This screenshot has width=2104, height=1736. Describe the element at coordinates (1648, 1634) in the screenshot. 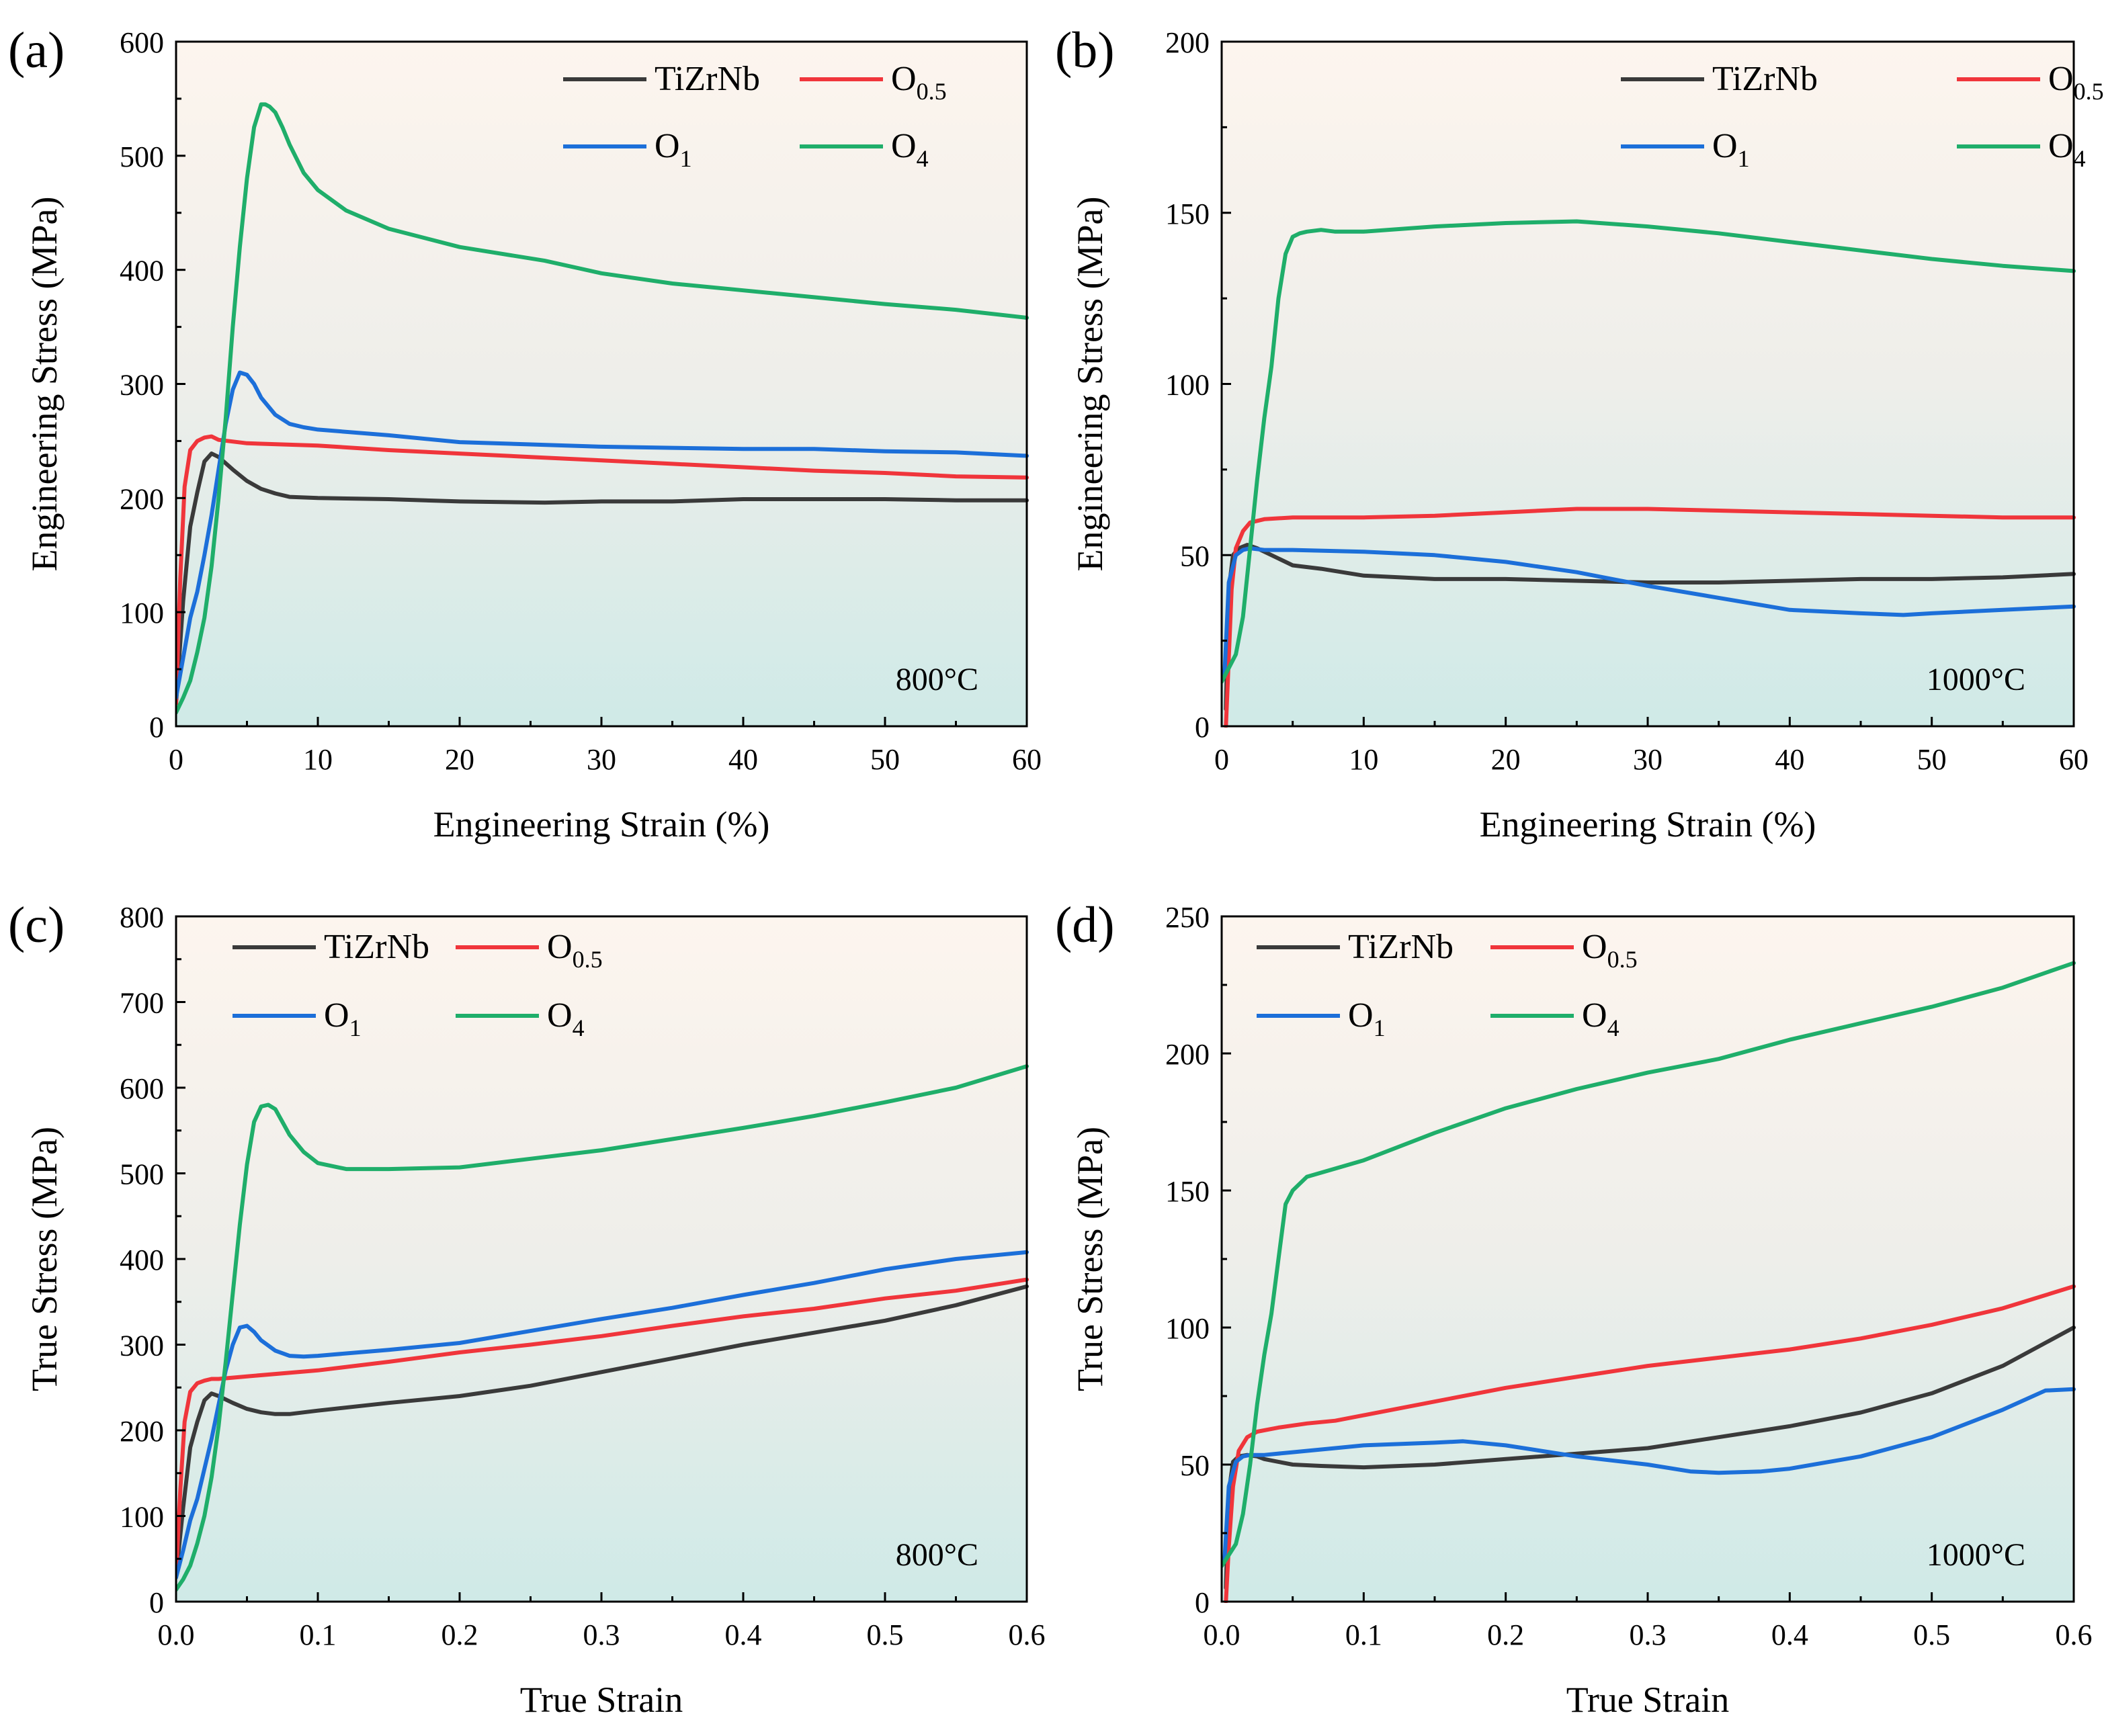

I see `x-tick-label: 0.3` at that location.